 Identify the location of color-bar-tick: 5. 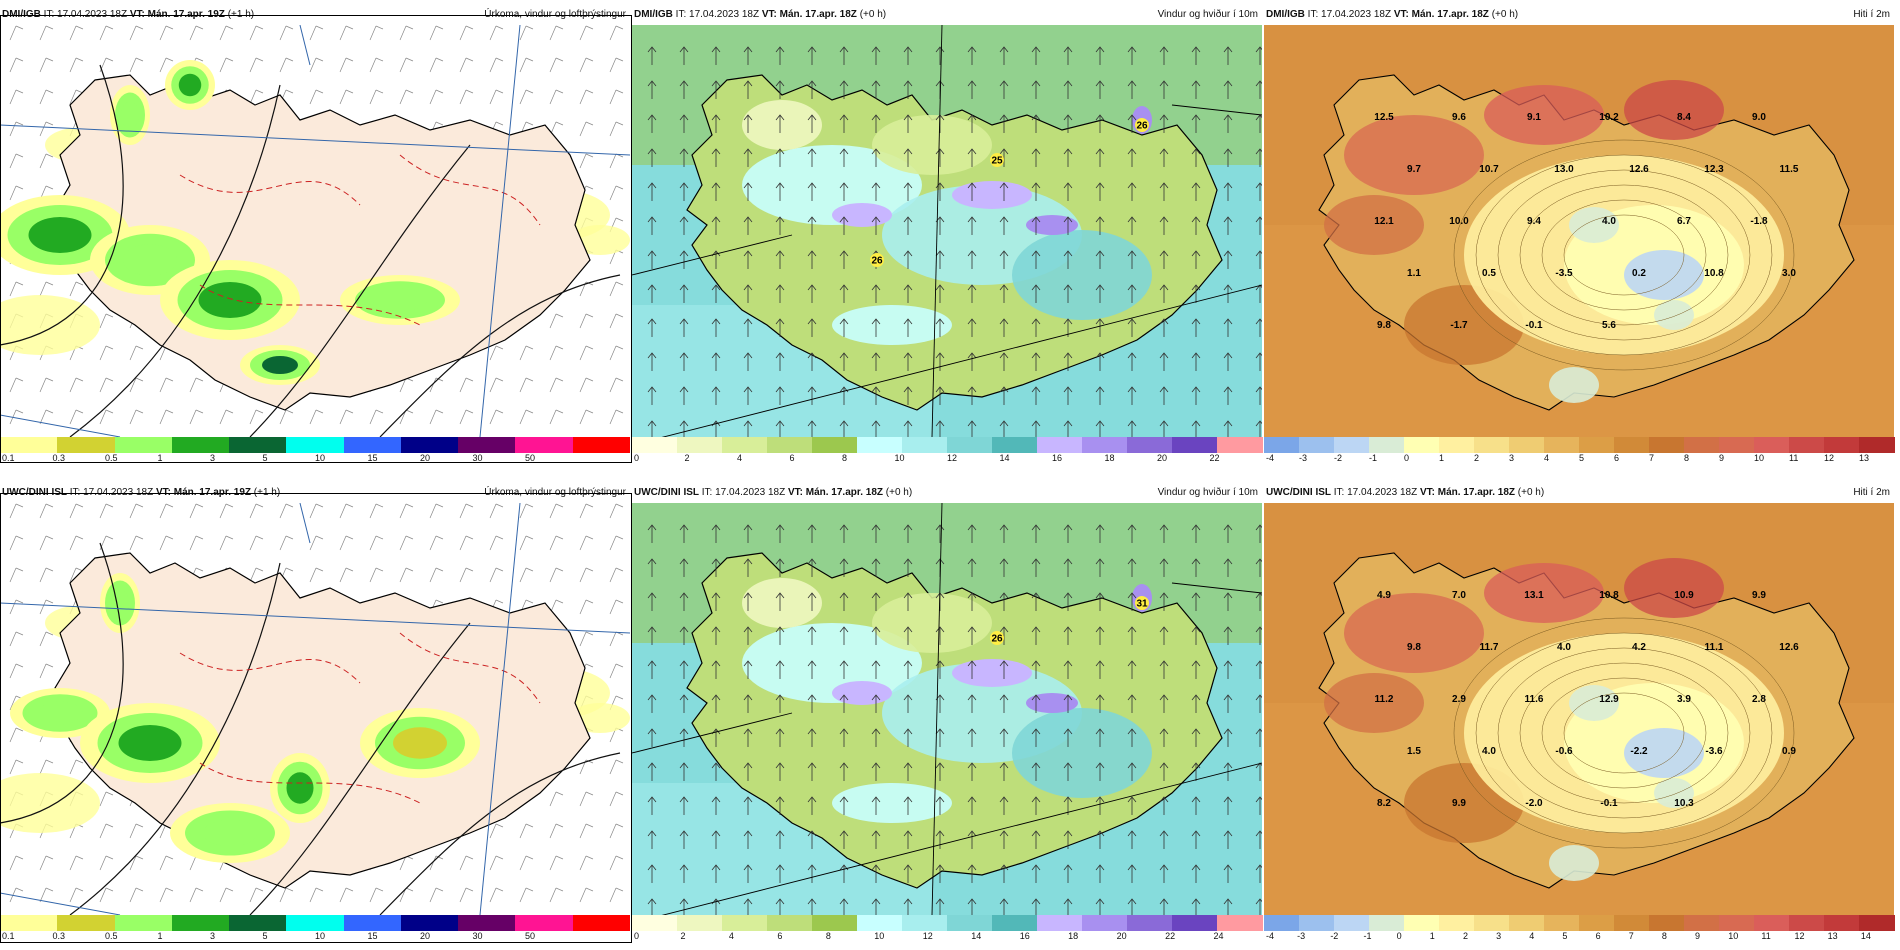
(1582, 458).